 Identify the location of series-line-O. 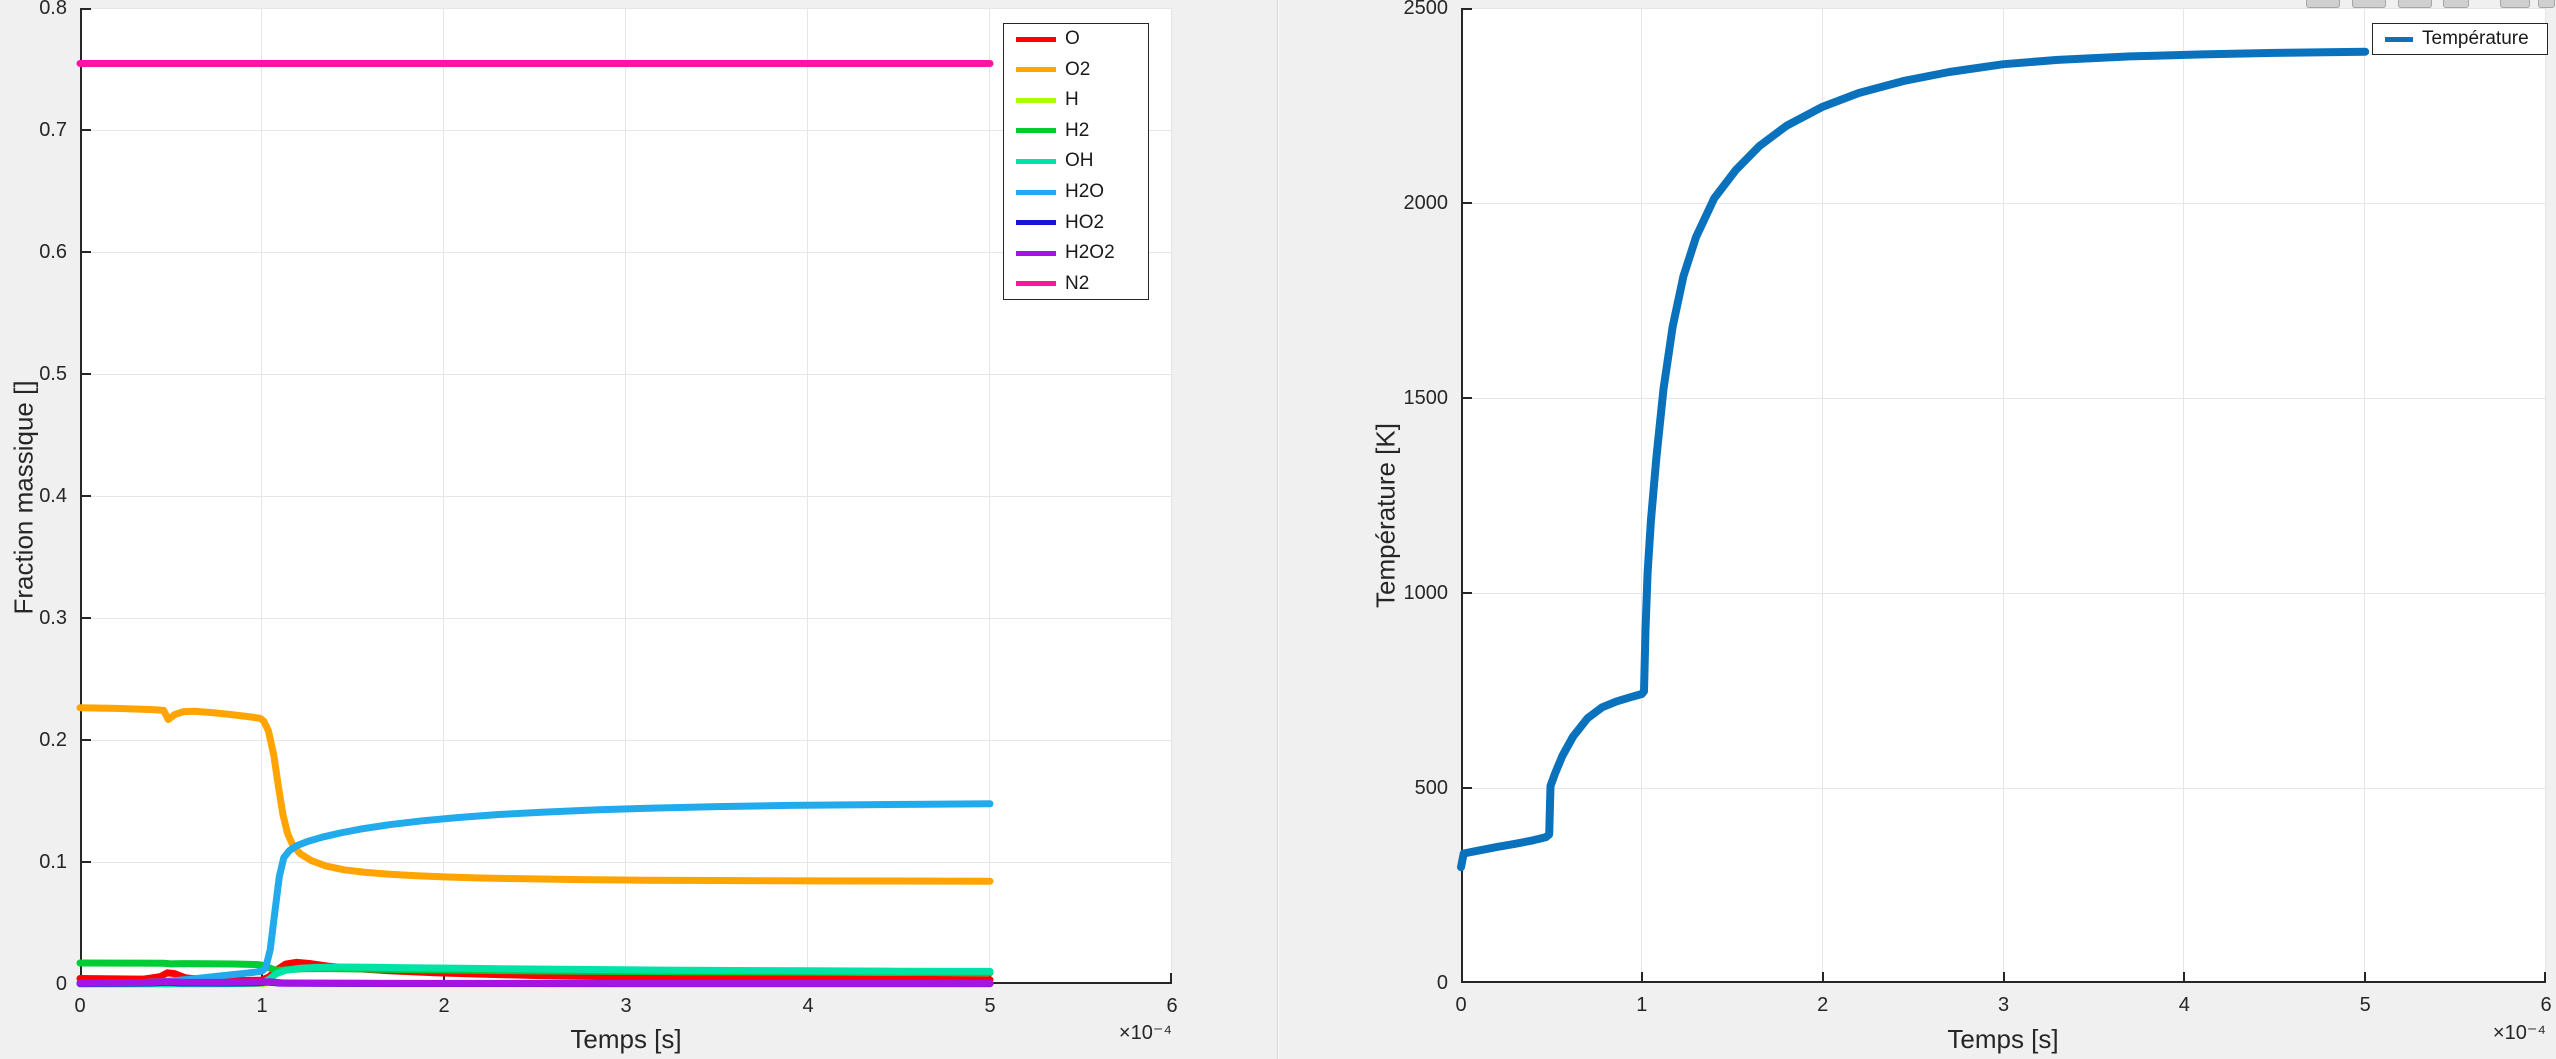
(535, 971).